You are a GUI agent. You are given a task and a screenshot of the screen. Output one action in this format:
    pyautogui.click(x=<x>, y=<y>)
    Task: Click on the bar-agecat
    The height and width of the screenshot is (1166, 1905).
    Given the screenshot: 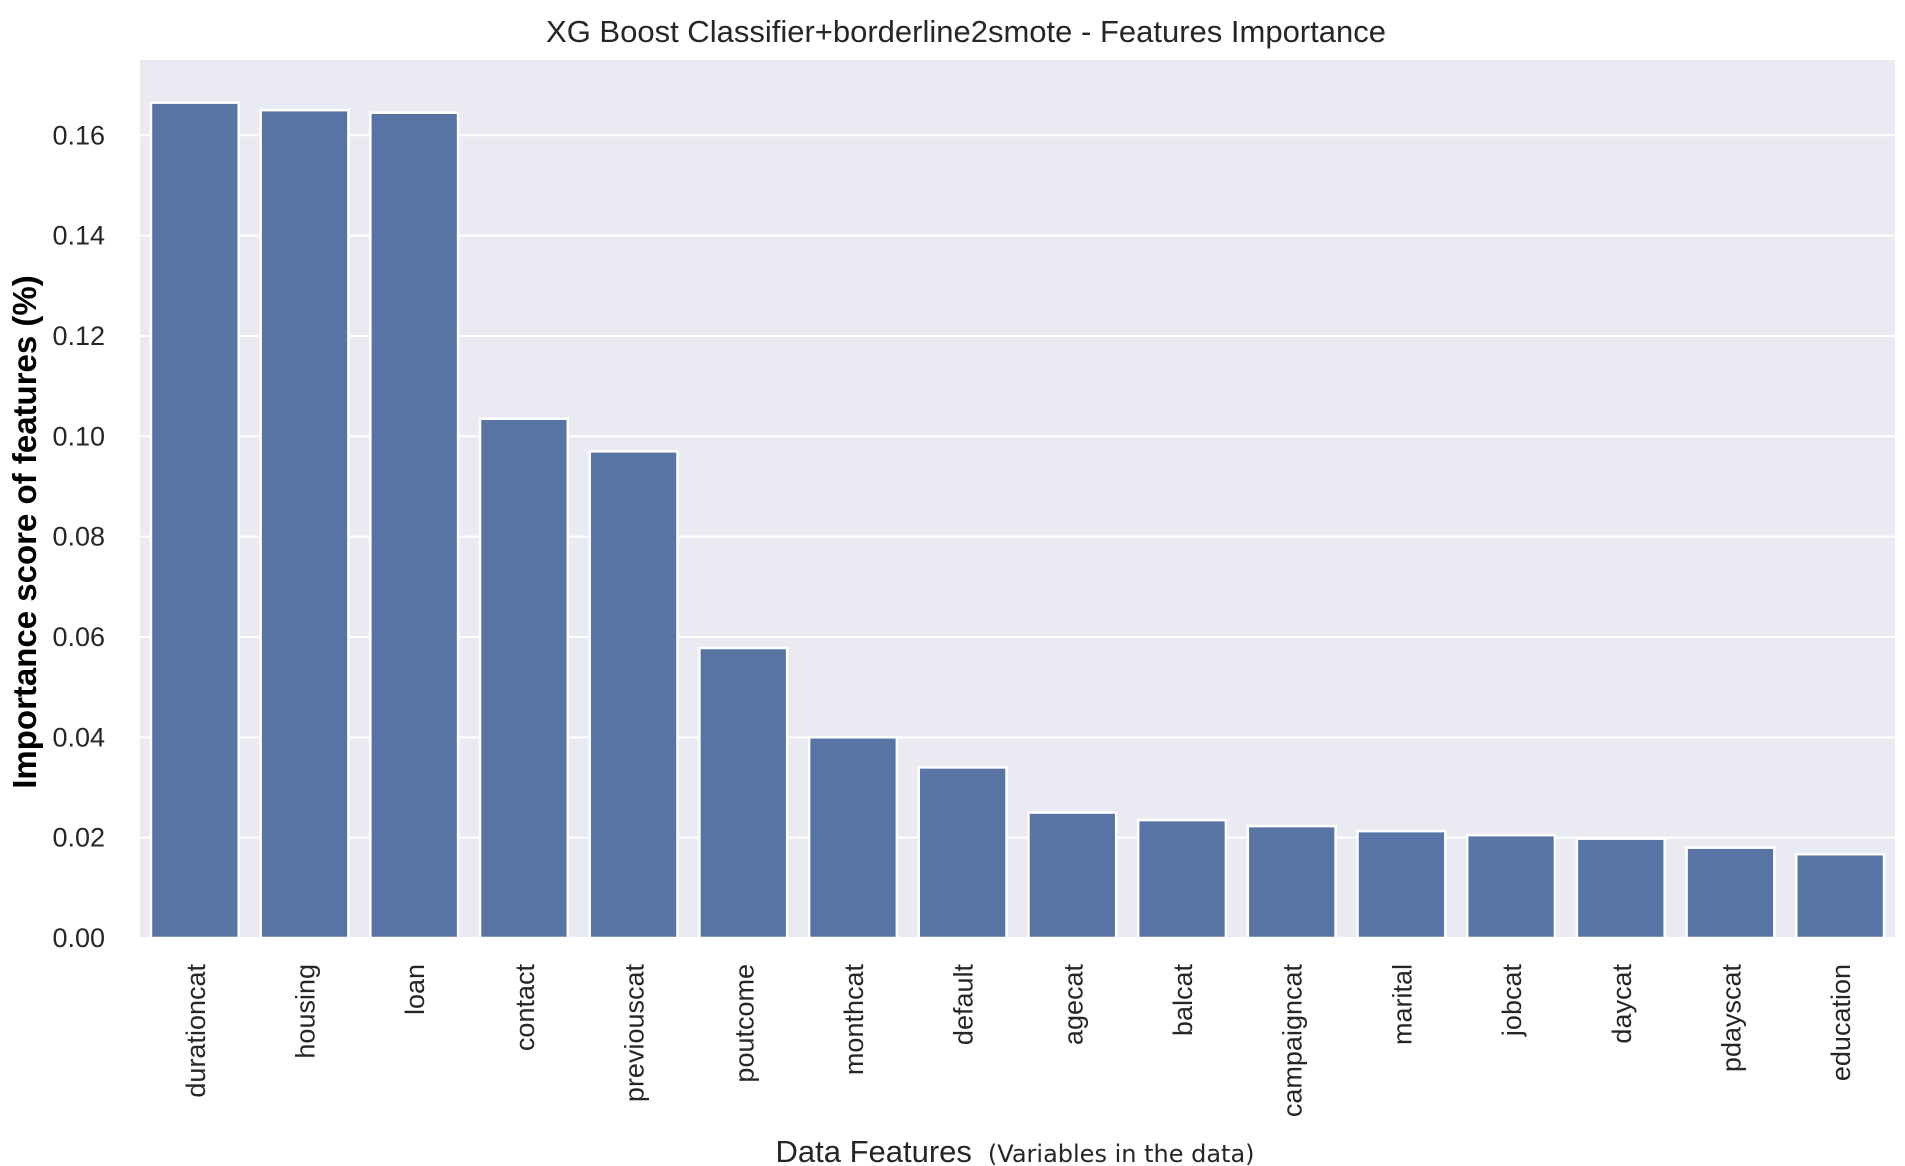 What is the action you would take?
    pyautogui.click(x=1072, y=875)
    